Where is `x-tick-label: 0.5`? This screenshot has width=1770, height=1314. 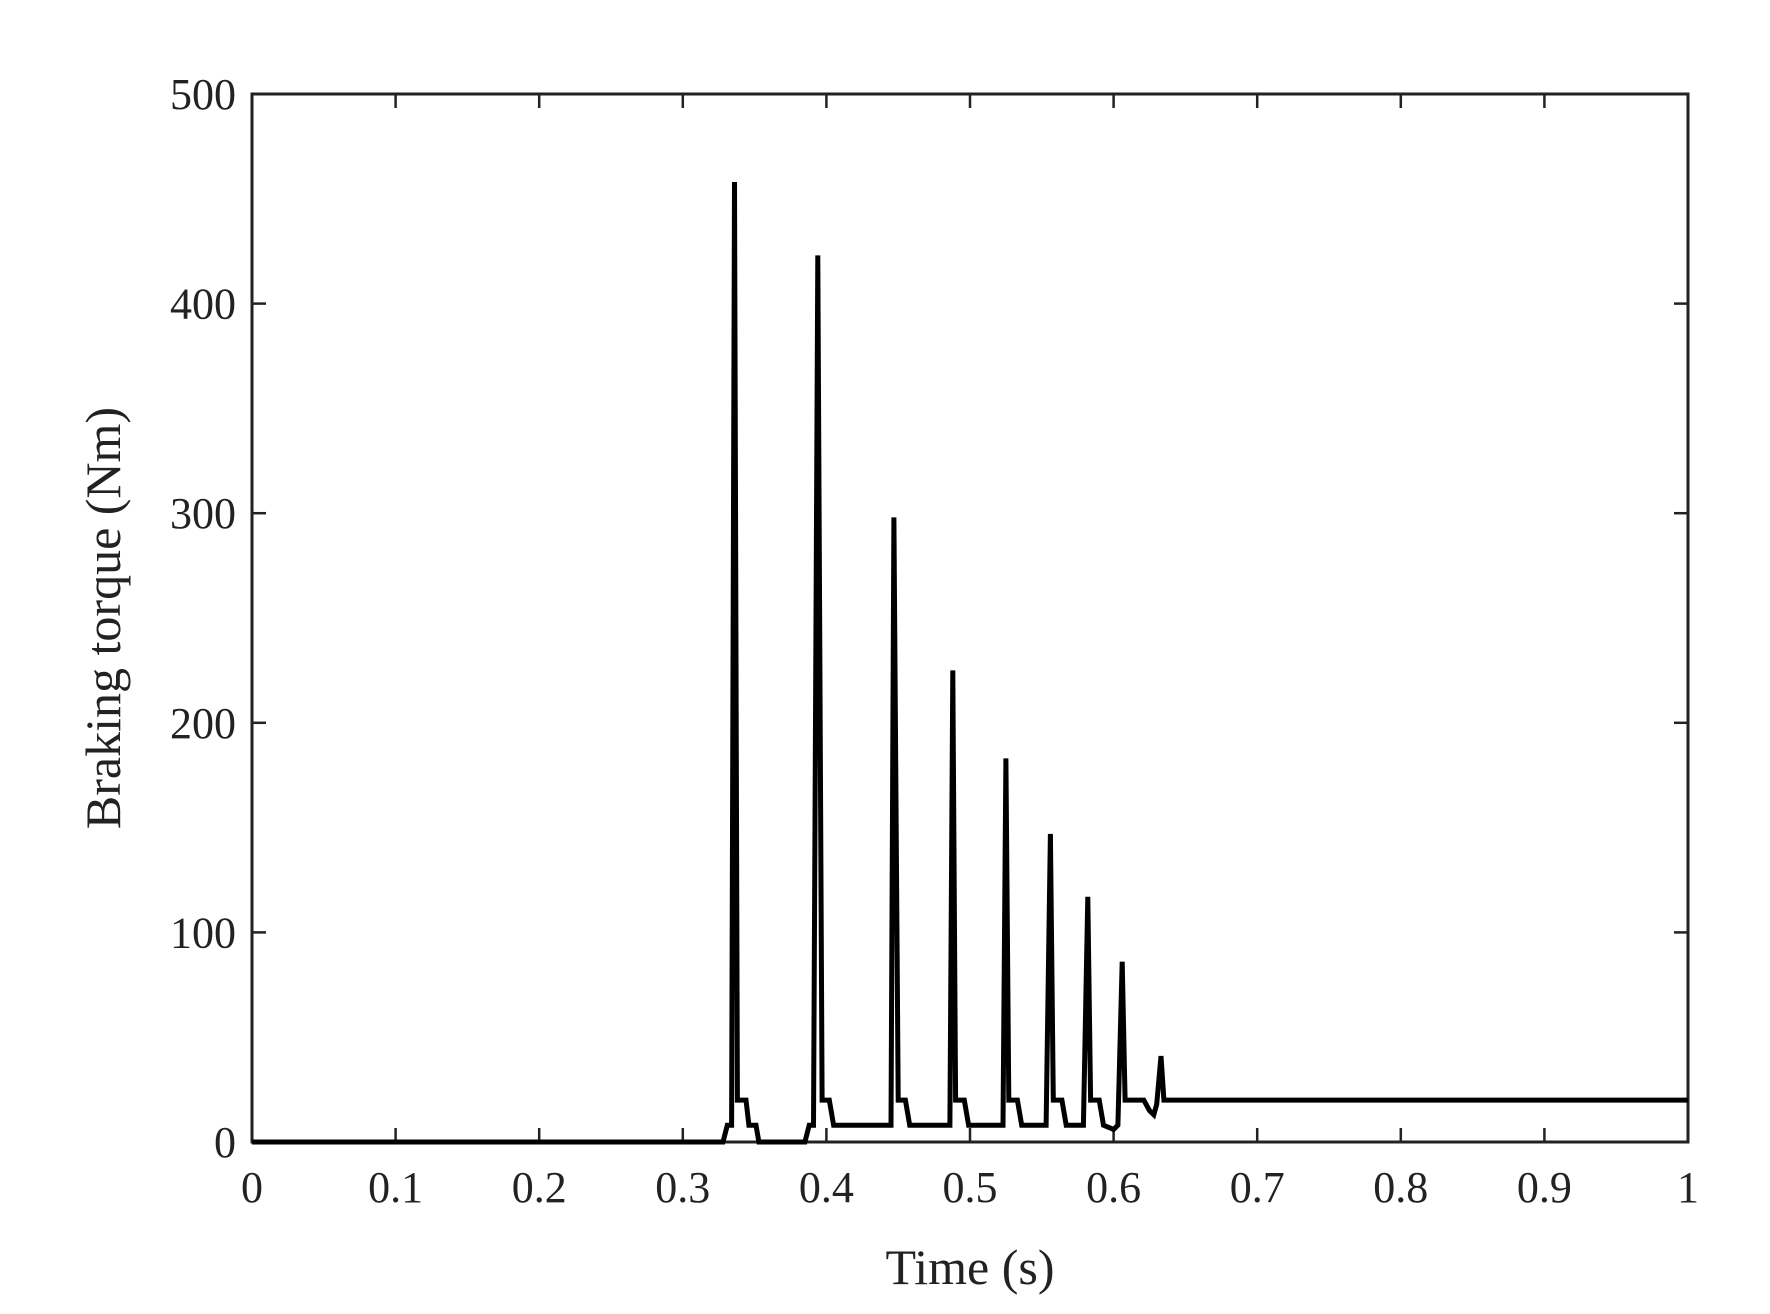
x-tick-label: 0.5 is located at coordinates (970, 1187).